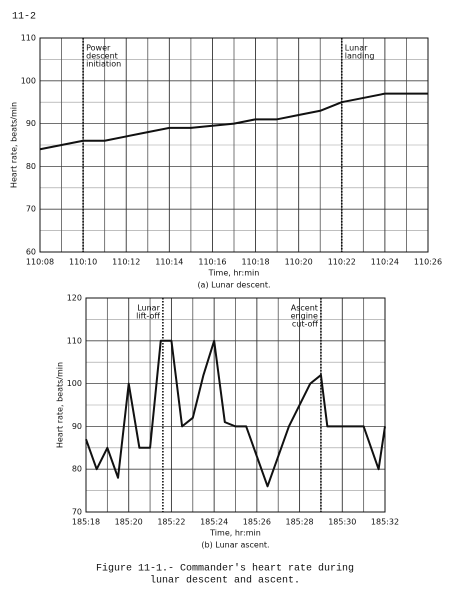 The image size is (450, 600). I want to click on x-tick-label: 185:20, so click(129, 522).